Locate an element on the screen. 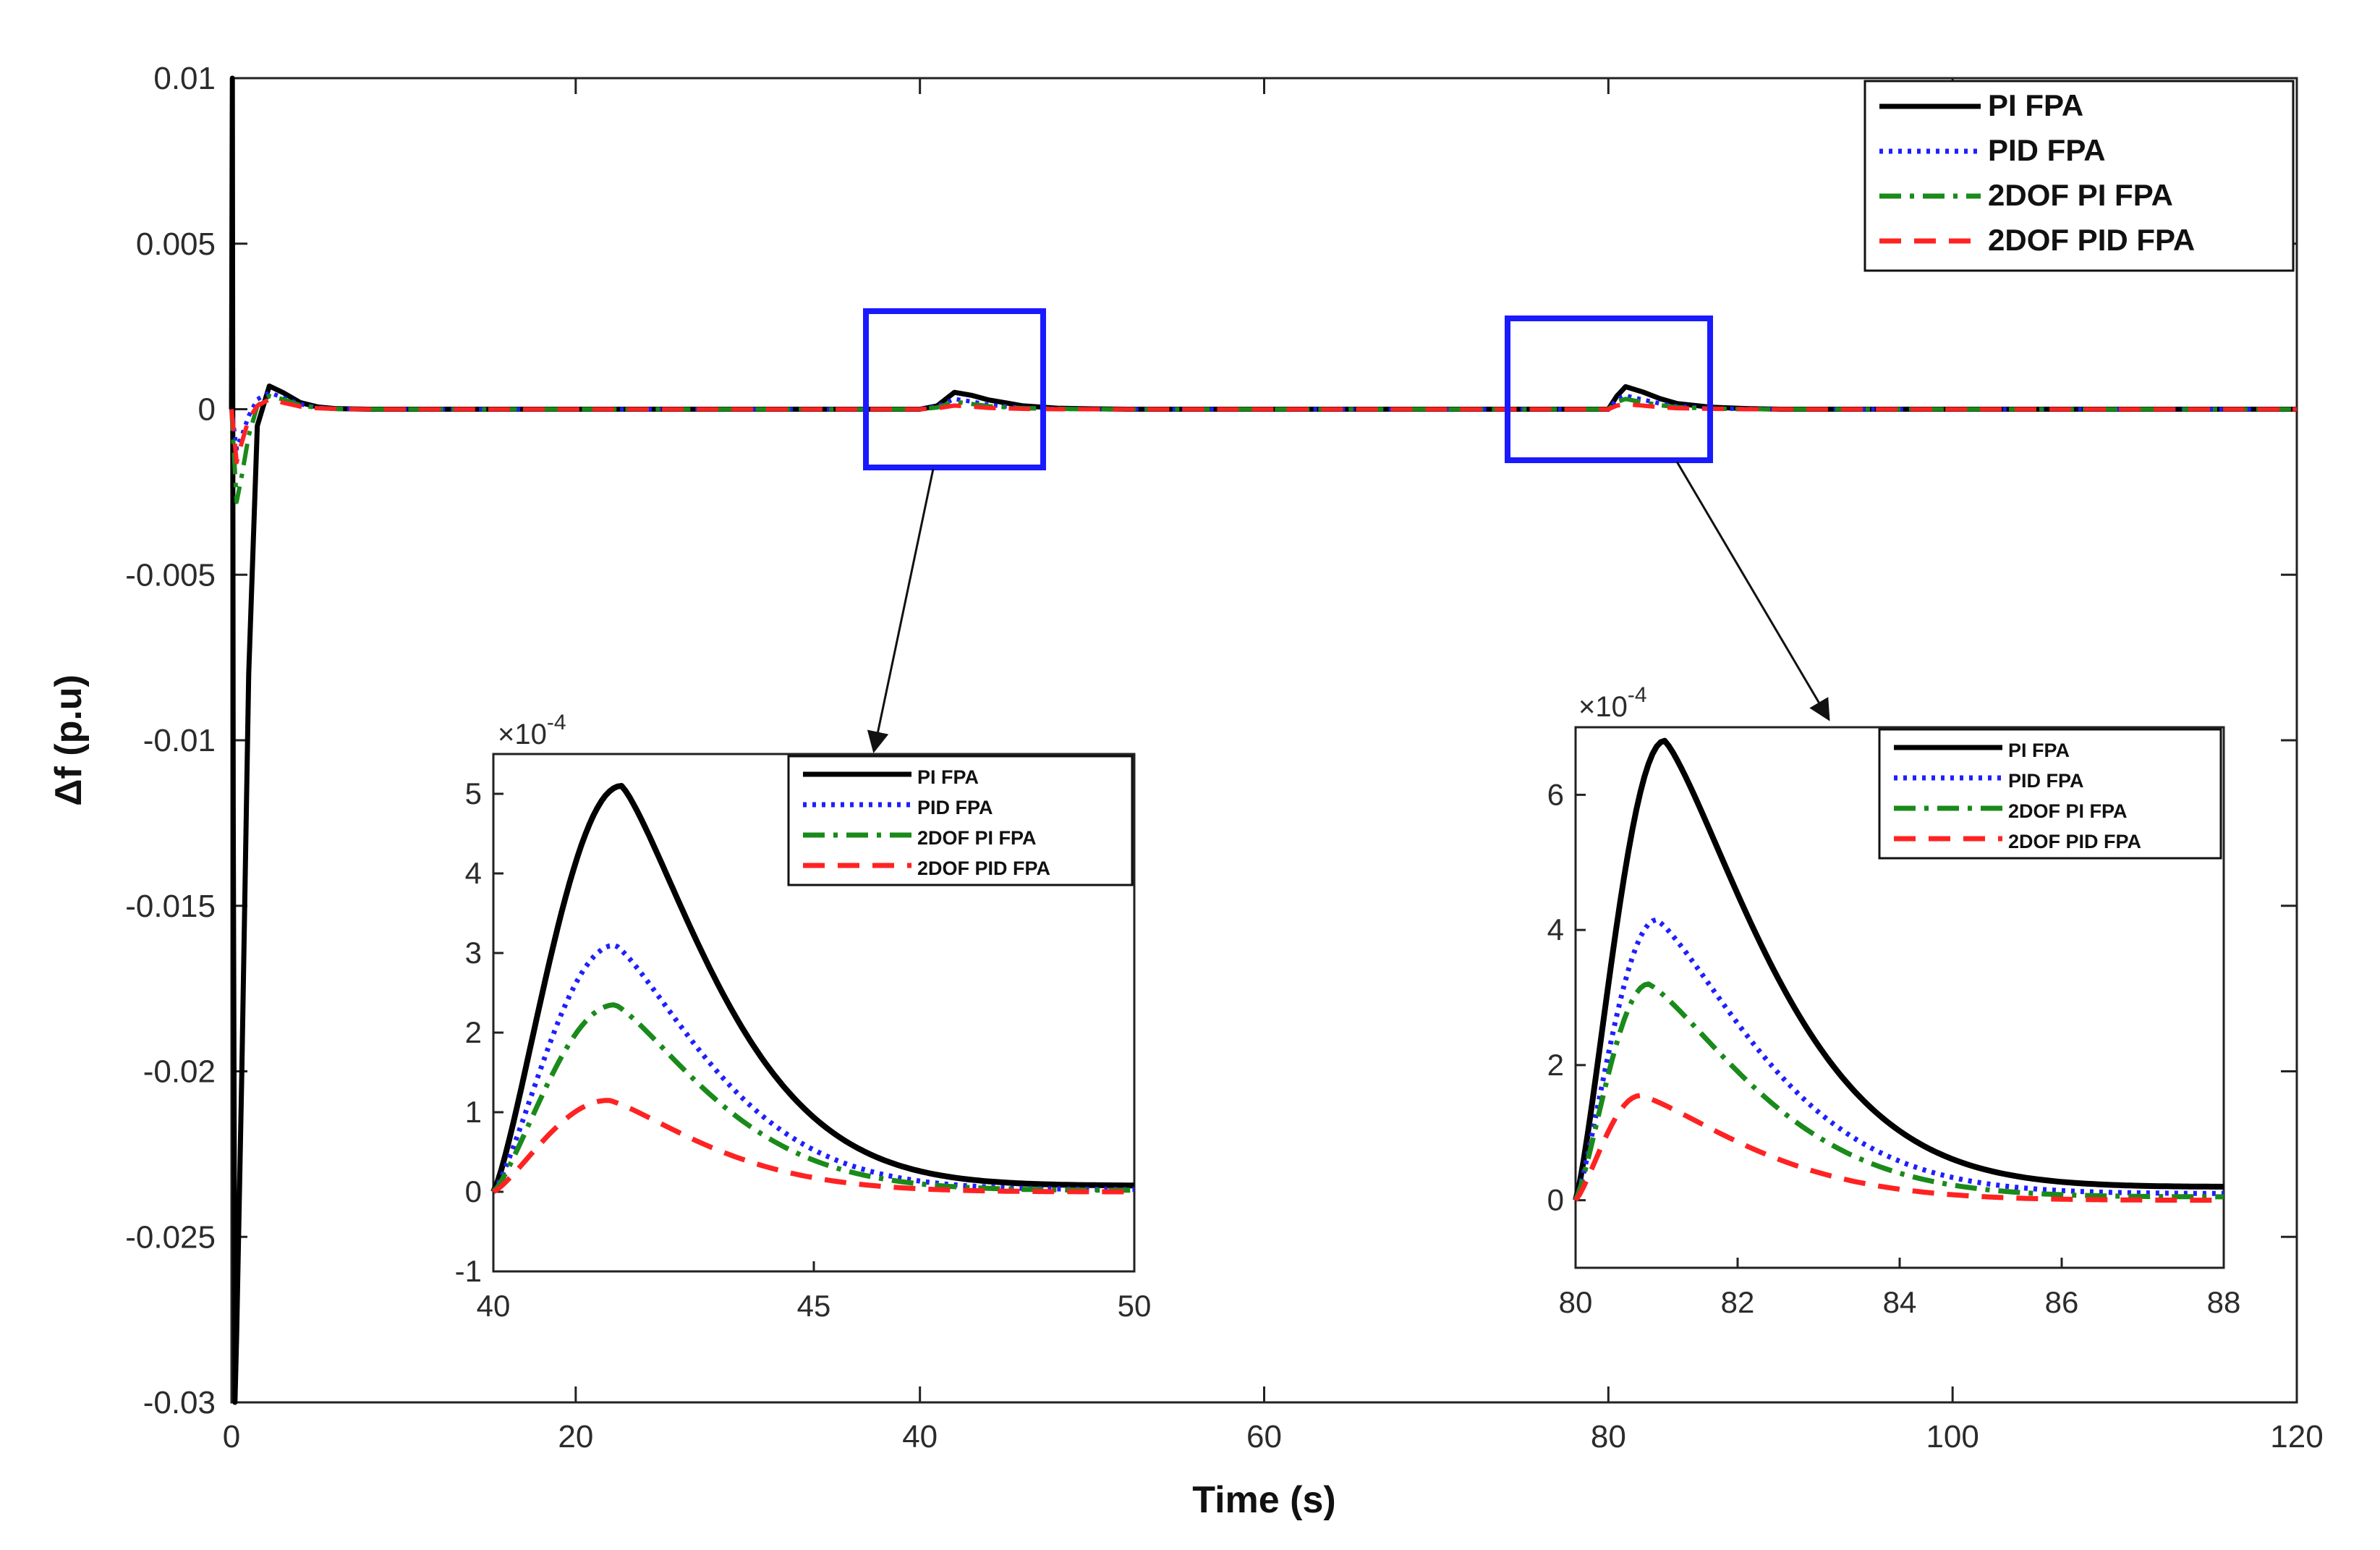 This screenshot has height=1550, width=2380. x-tick-label: 80 is located at coordinates (1608, 1436).